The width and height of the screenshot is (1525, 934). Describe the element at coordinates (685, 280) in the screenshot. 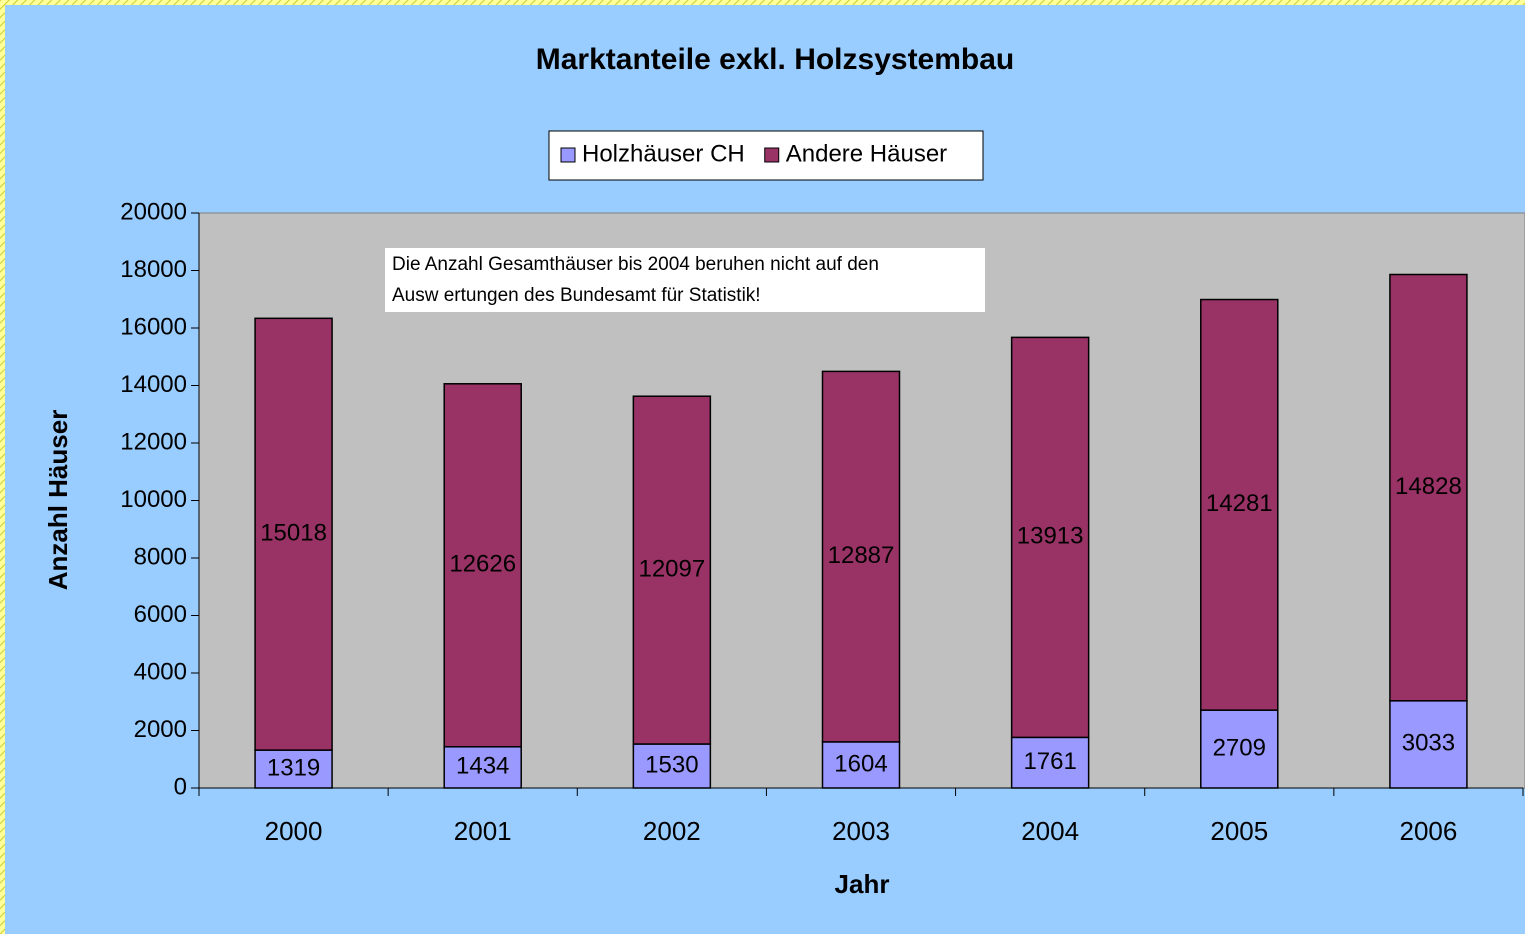

I see `annotation-box` at that location.